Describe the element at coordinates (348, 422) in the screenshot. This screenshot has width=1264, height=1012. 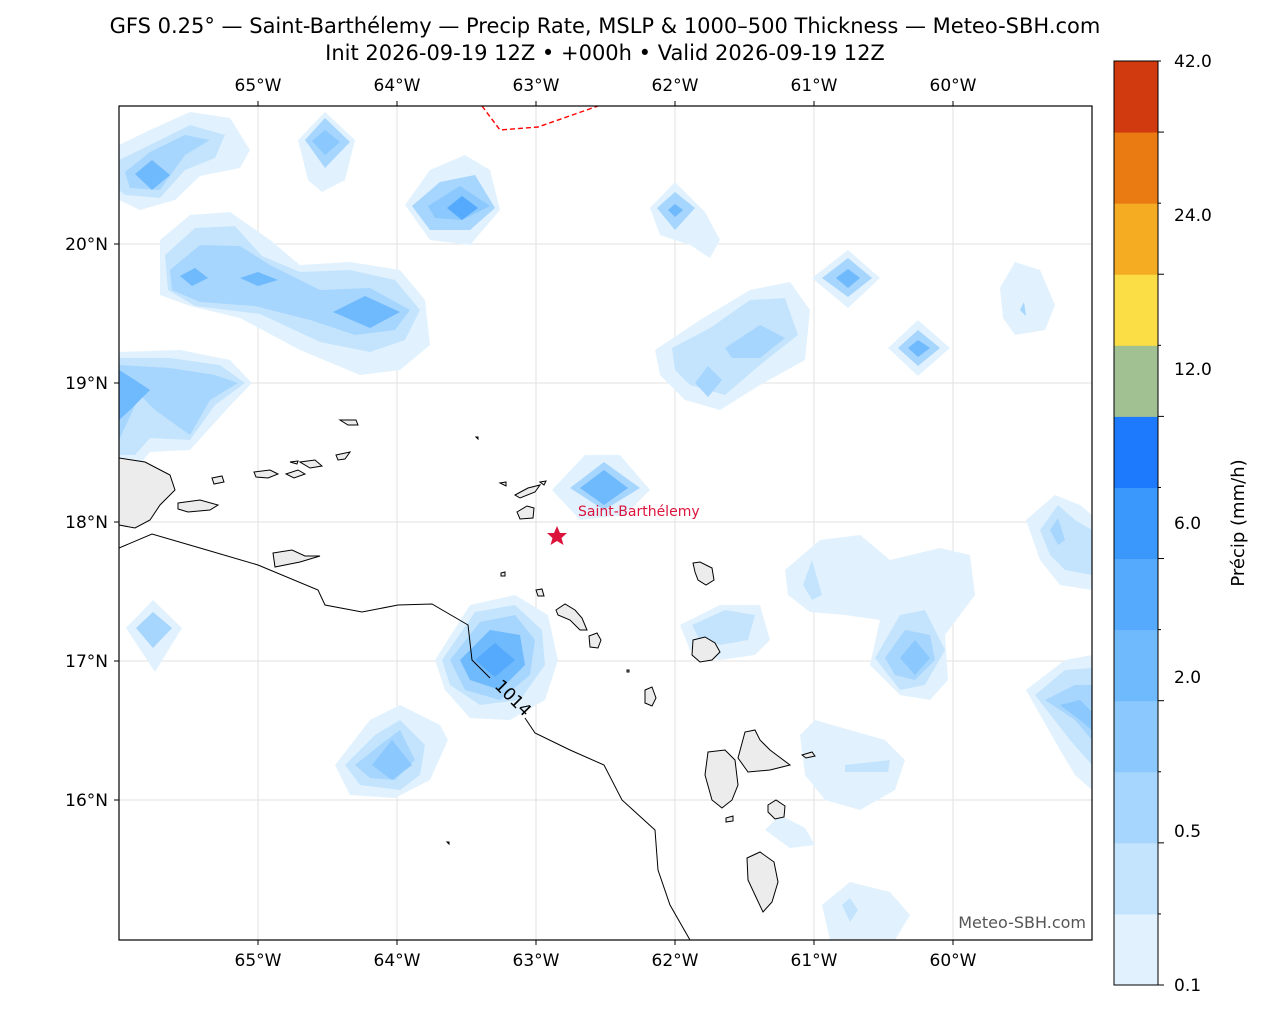
I see `anegada` at that location.